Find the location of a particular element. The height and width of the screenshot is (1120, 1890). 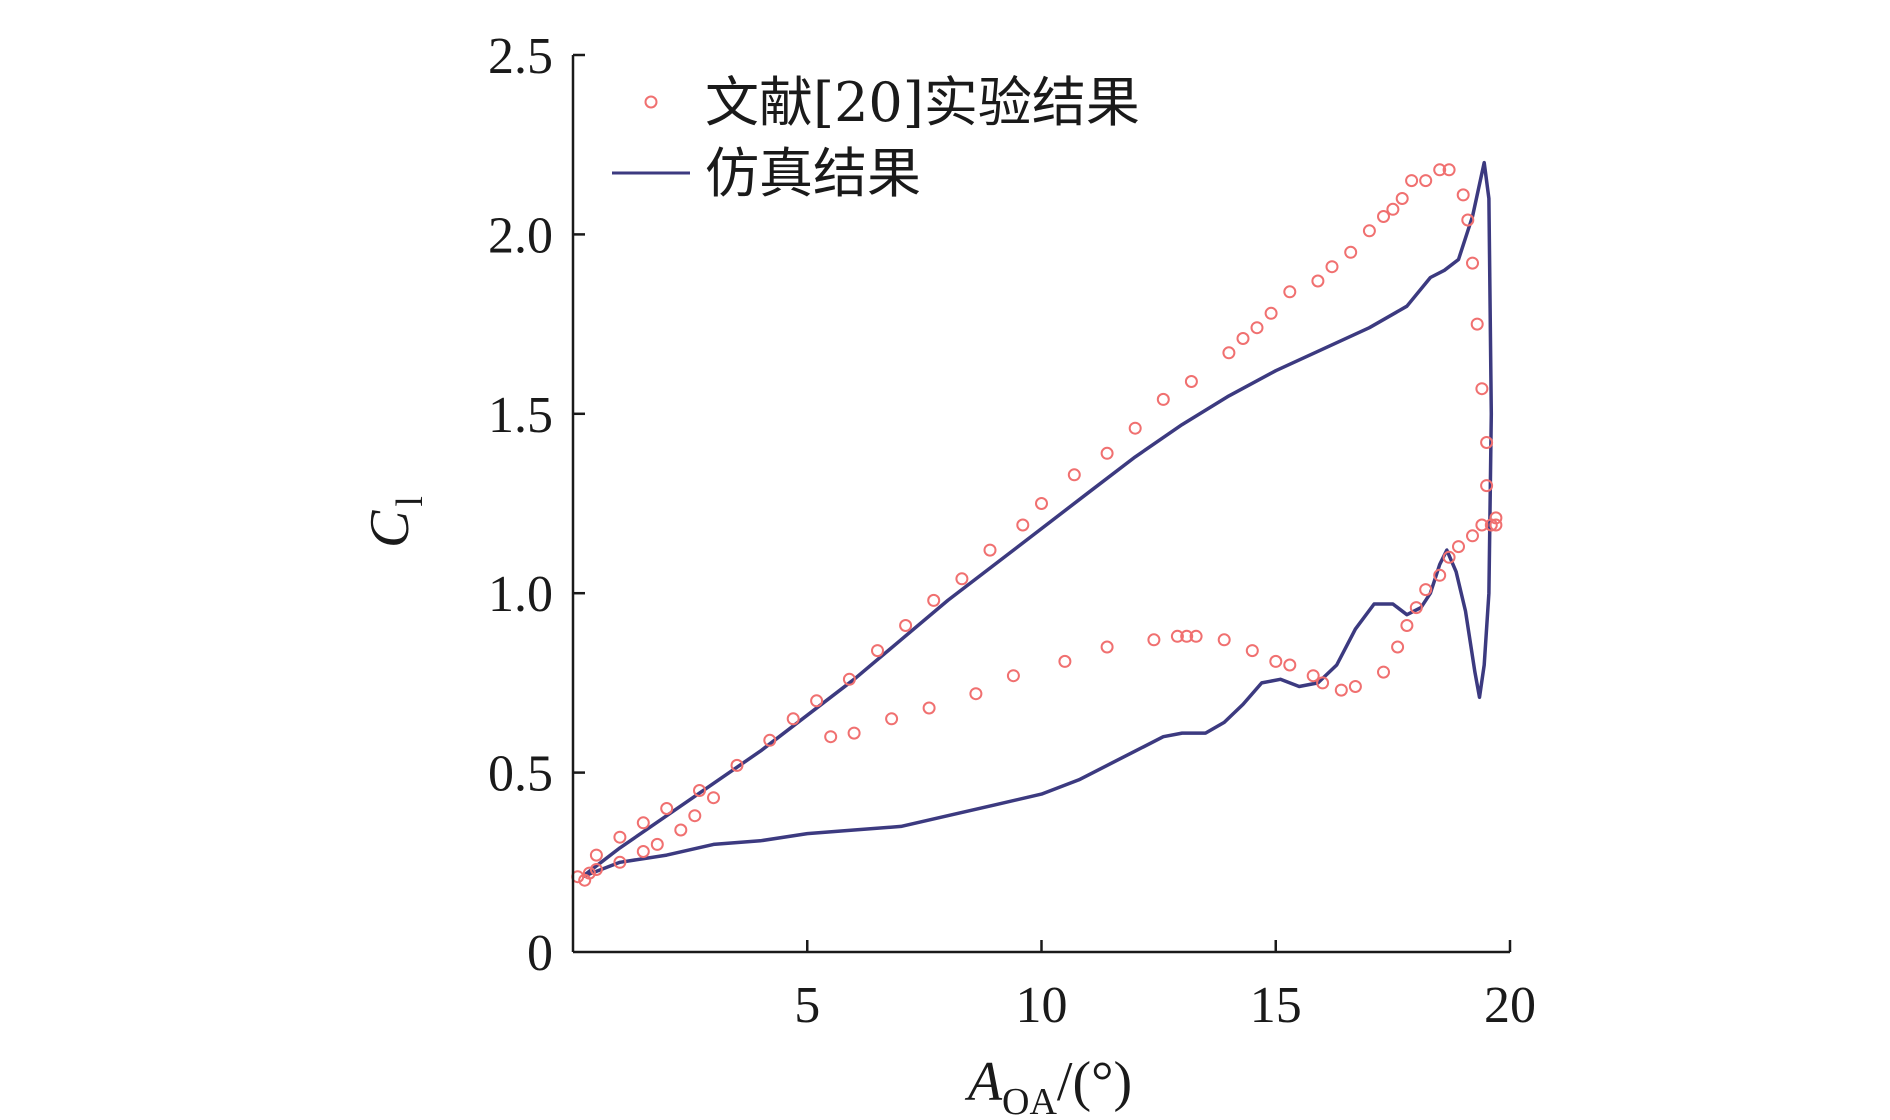

y-tick-label: 2.0 is located at coordinates (520, 235).